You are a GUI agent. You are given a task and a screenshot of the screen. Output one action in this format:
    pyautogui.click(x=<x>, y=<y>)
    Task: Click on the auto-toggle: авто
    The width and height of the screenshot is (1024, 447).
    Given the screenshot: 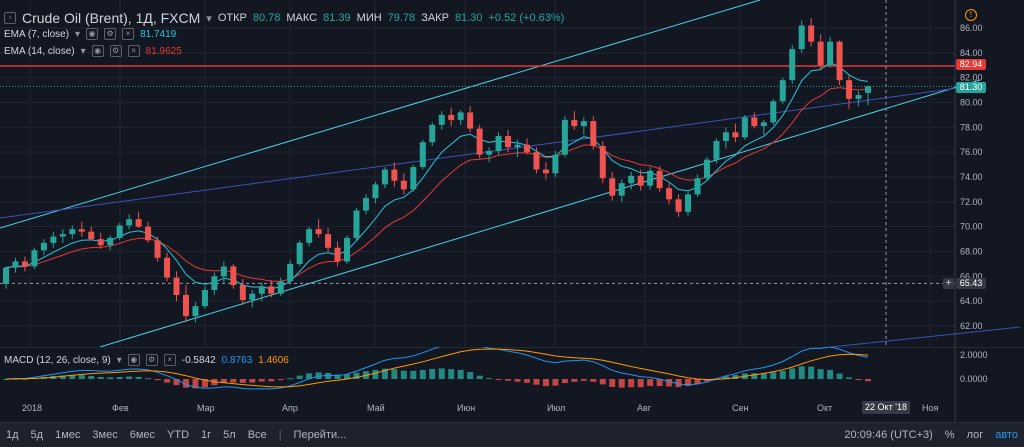 What is the action you would take?
    pyautogui.click(x=1006, y=435)
    